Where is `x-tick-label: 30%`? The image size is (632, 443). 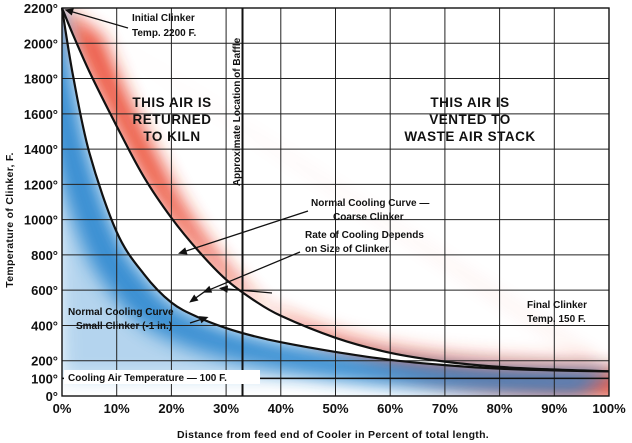 x-tick-label: 30% is located at coordinates (226, 408).